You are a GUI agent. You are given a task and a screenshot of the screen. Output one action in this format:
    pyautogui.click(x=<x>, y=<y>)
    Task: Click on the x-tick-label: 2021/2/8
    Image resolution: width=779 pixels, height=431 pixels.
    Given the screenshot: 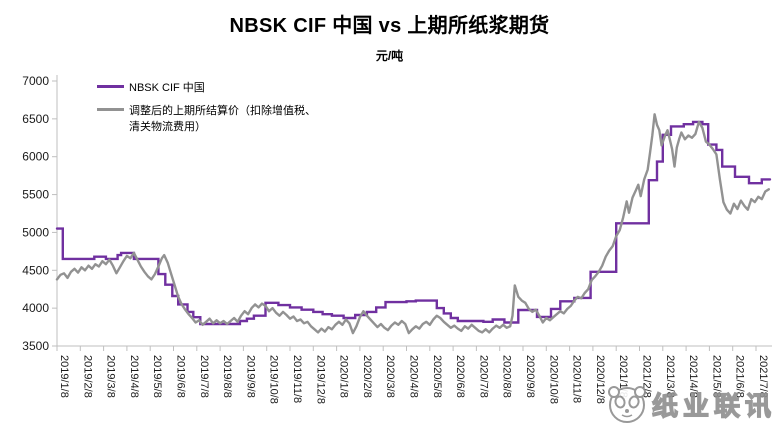 What is the action you would take?
    pyautogui.click(x=647, y=376)
    